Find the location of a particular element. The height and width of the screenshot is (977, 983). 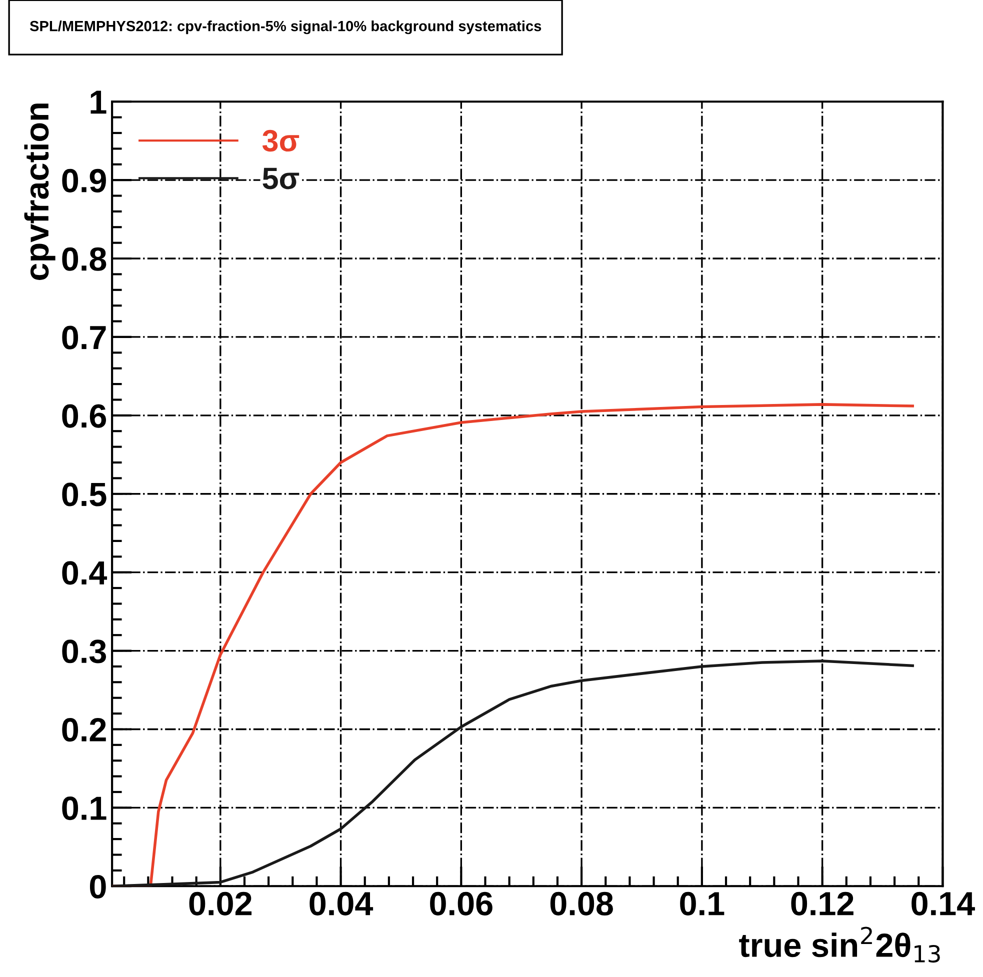

legend-label: 5σ is located at coordinates (281, 179).